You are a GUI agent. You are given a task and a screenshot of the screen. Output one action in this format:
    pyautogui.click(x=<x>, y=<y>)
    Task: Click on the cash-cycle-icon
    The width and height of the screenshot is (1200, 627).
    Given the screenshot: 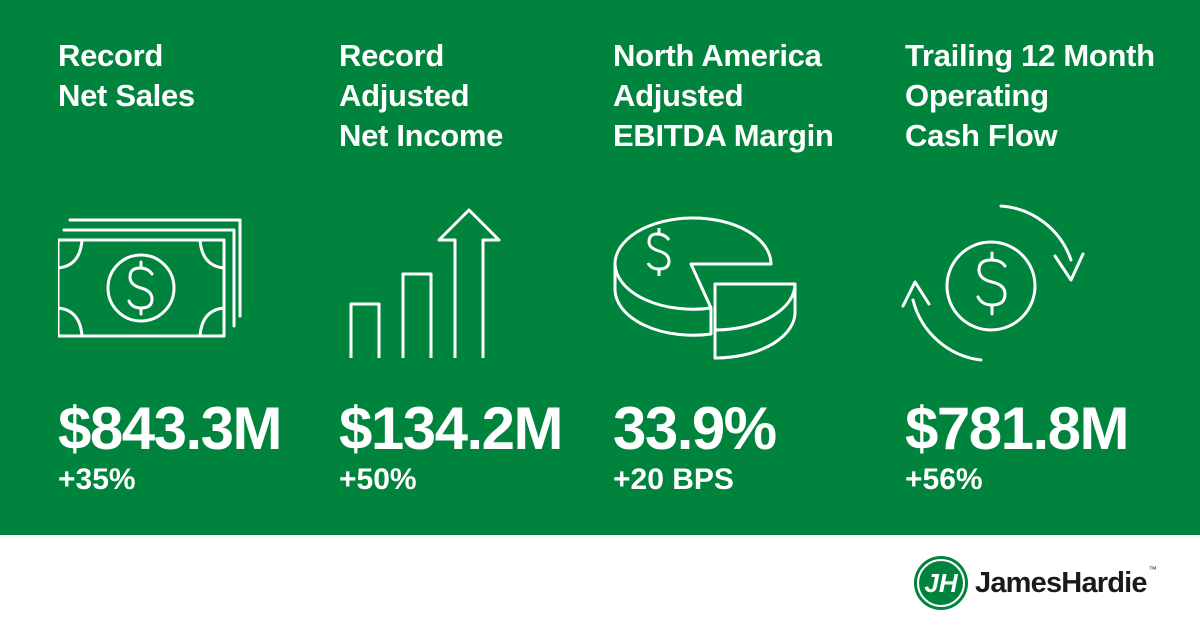 What is the action you would take?
    pyautogui.click(x=999, y=284)
    